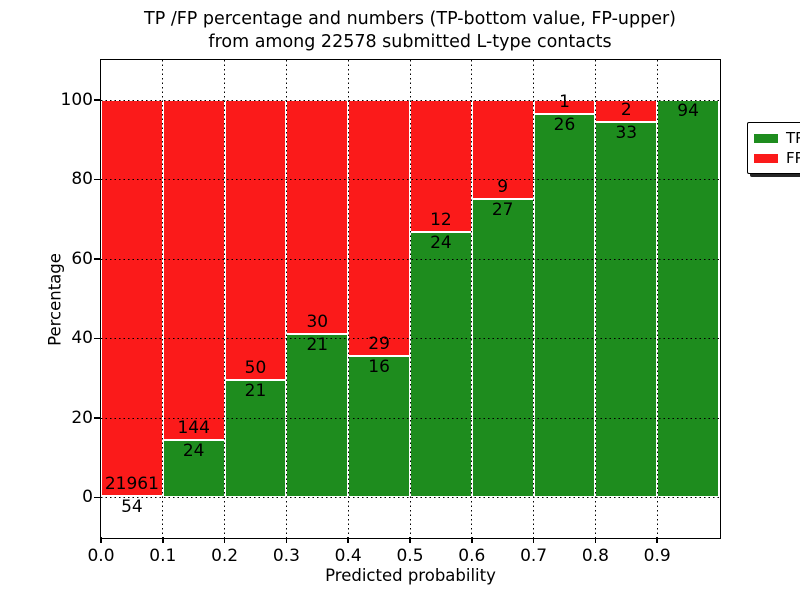 The width and height of the screenshot is (800, 600). I want to click on fp-count-label: 9, so click(503, 187).